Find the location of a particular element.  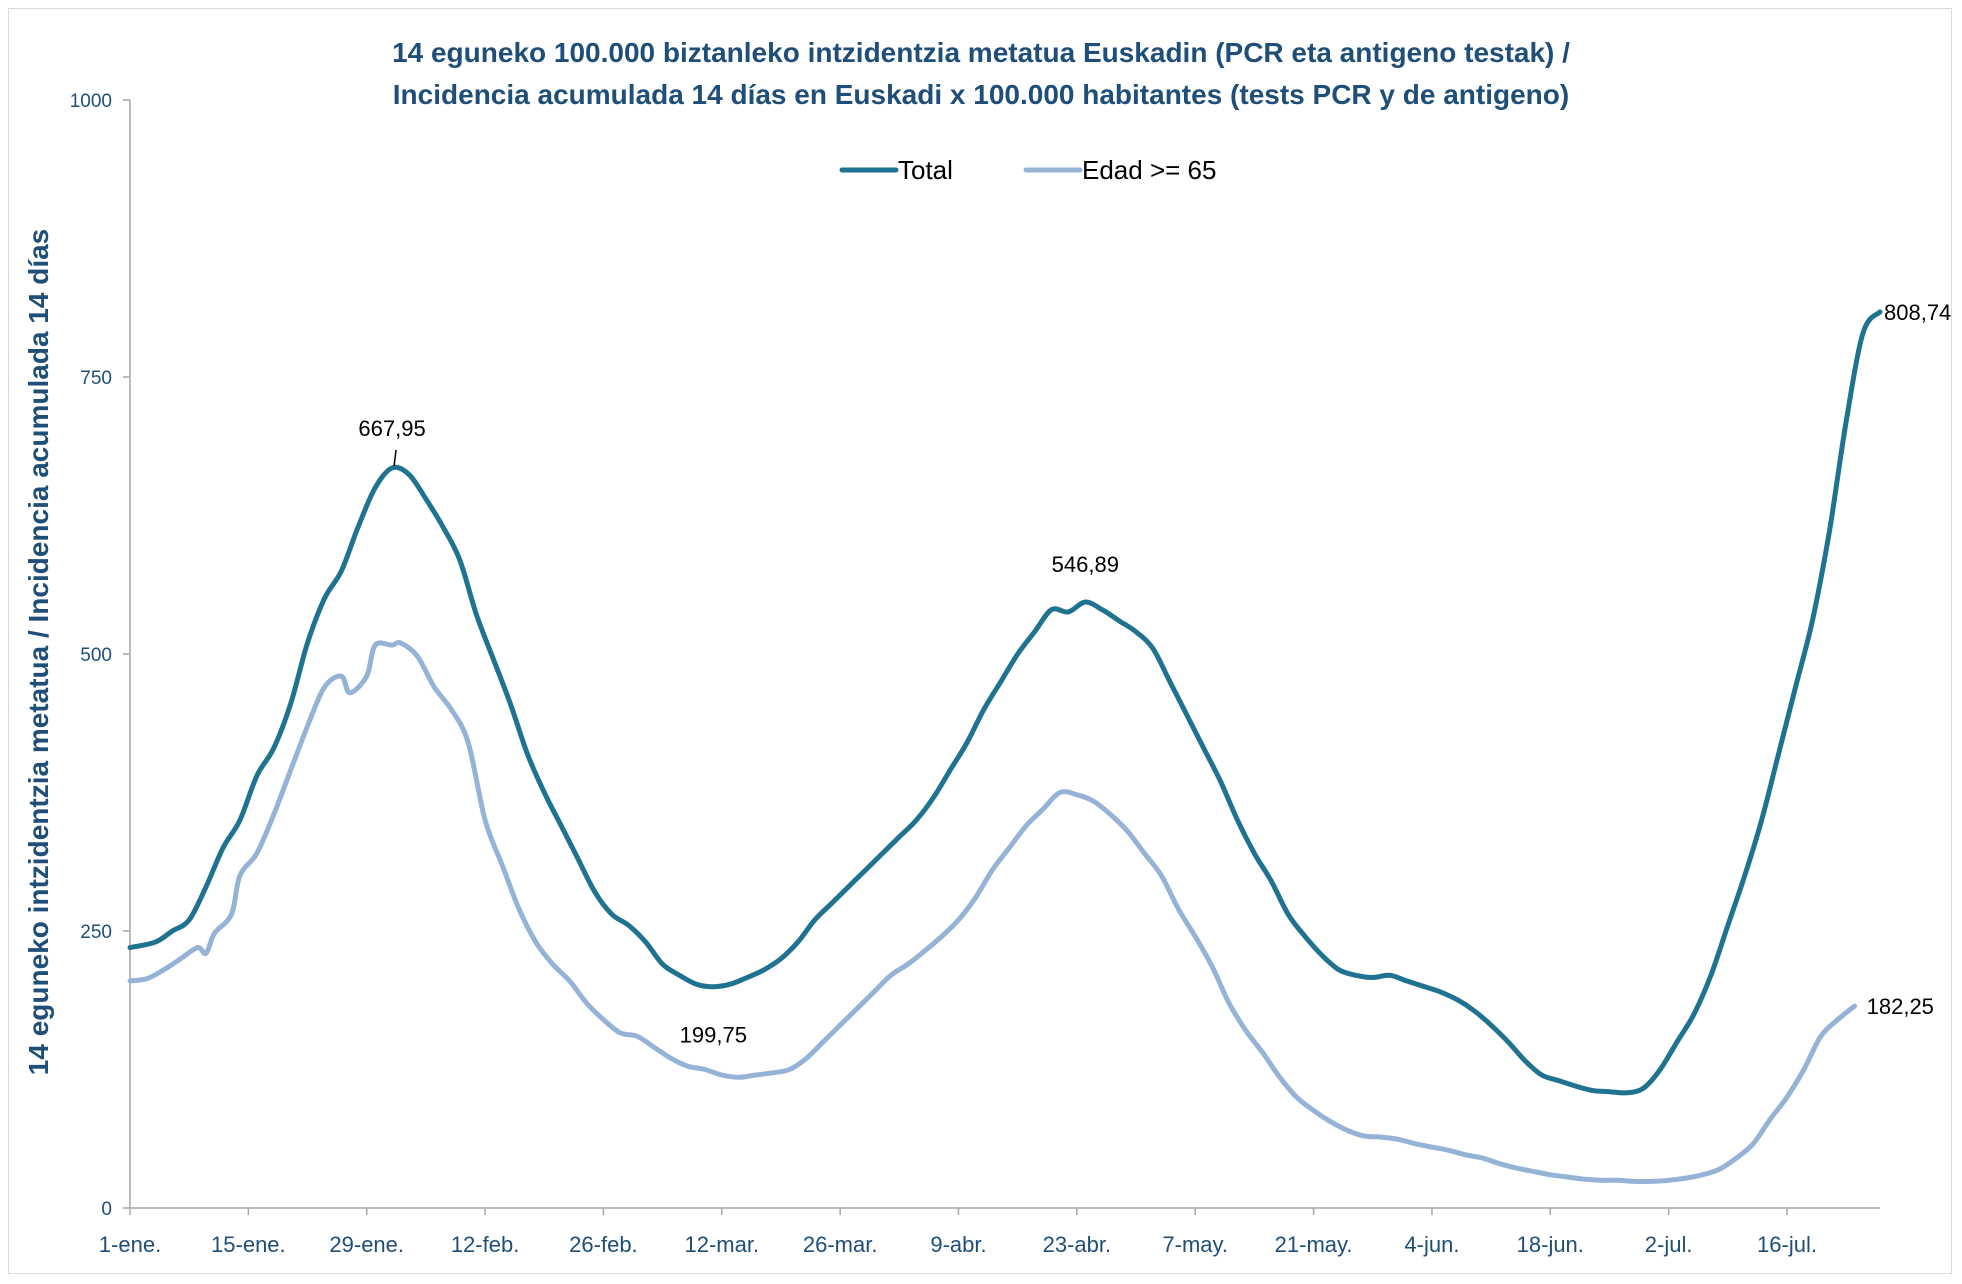

data-label: 667,95 is located at coordinates (391, 428).